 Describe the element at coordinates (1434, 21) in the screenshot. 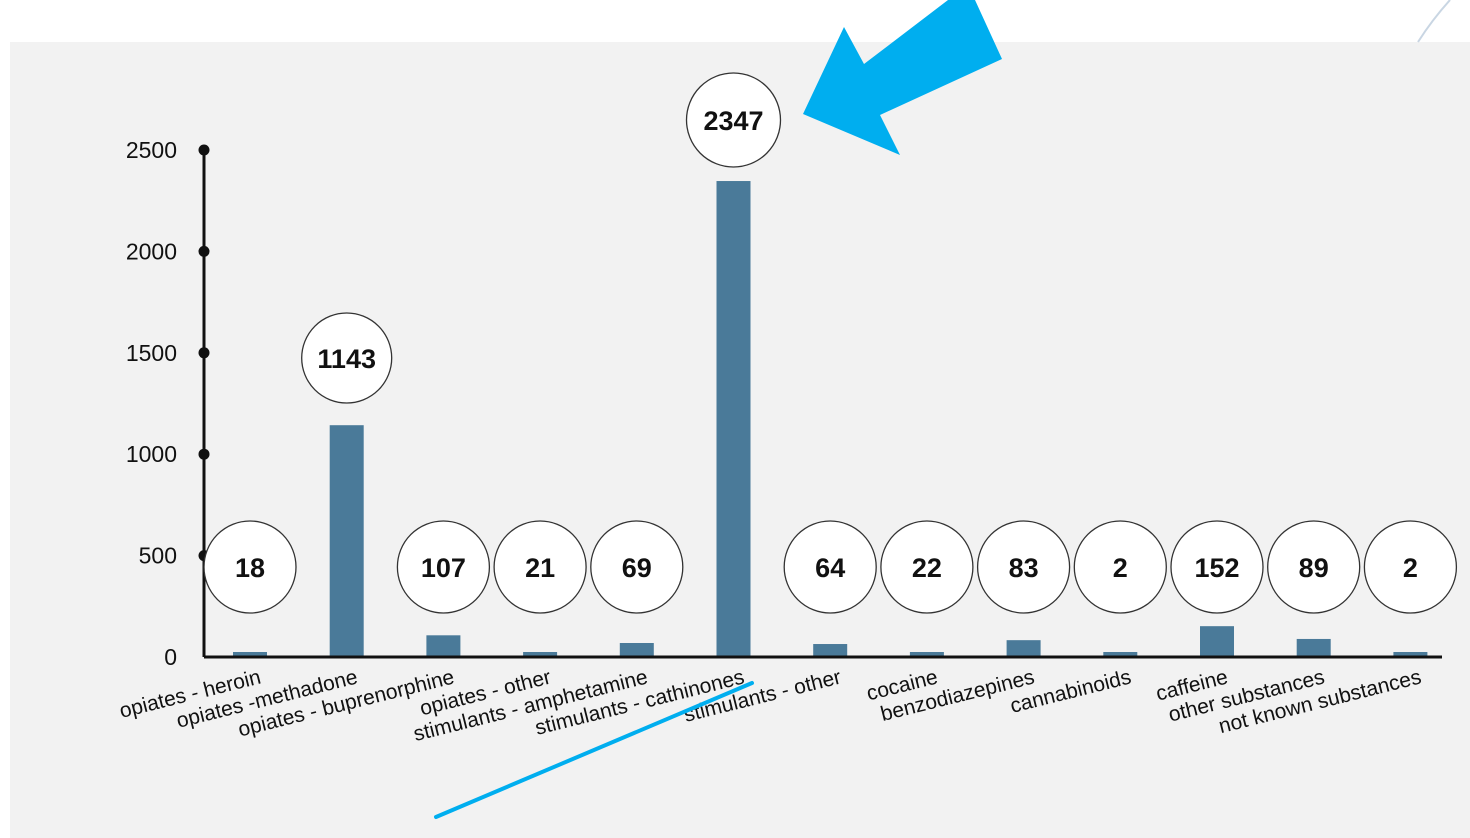

I see `corner-swoosh-icon` at that location.